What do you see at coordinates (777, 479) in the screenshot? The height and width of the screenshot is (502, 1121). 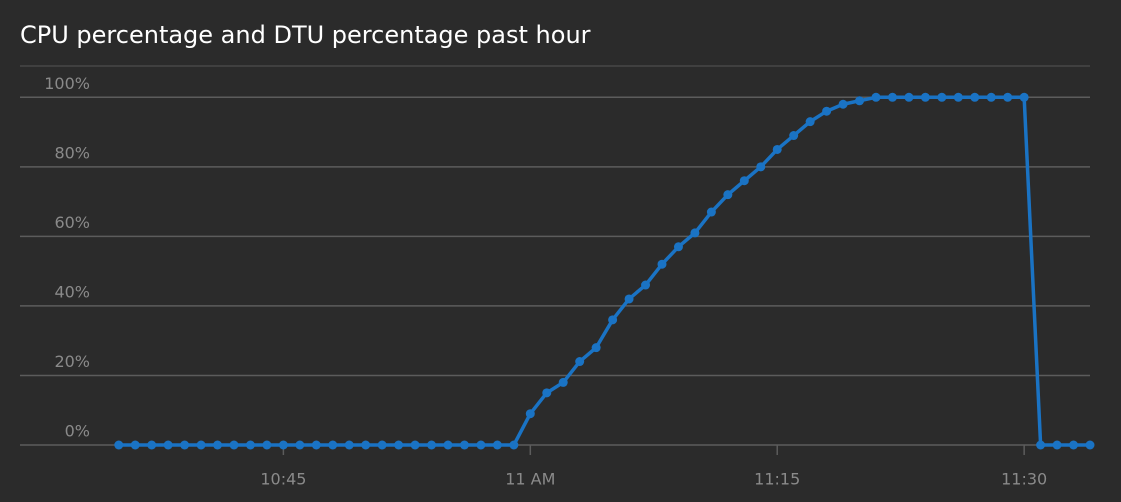 I see `x-tick-label: 11:15` at bounding box center [777, 479].